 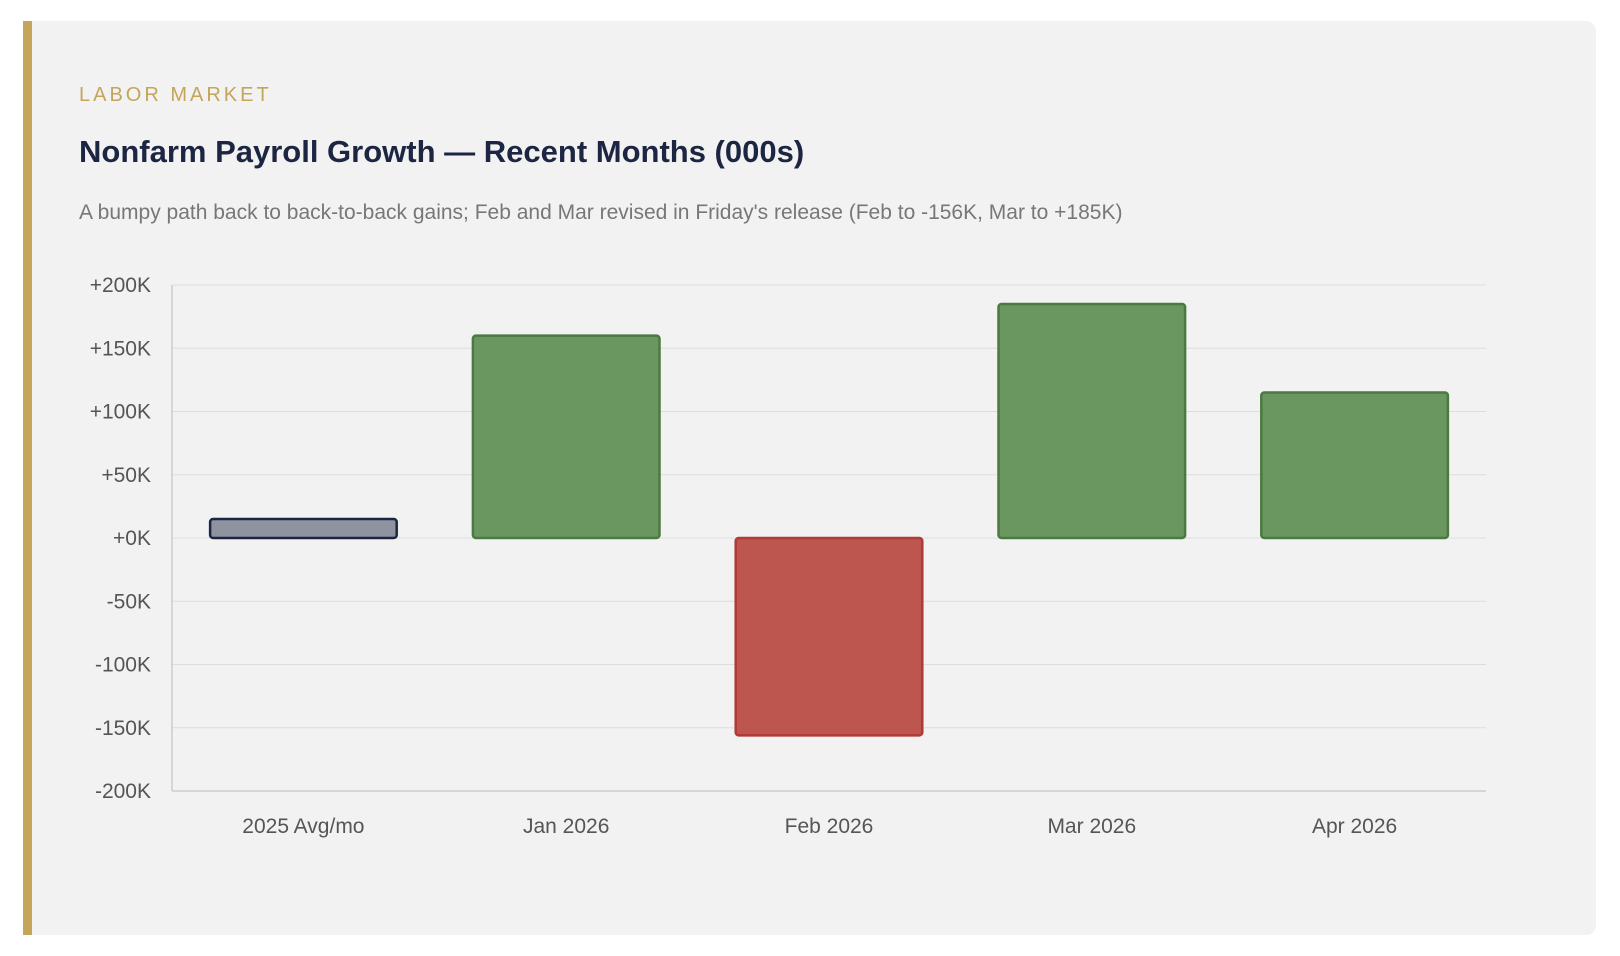 What do you see at coordinates (132, 538) in the screenshot?
I see `y-tick-label: +0K` at bounding box center [132, 538].